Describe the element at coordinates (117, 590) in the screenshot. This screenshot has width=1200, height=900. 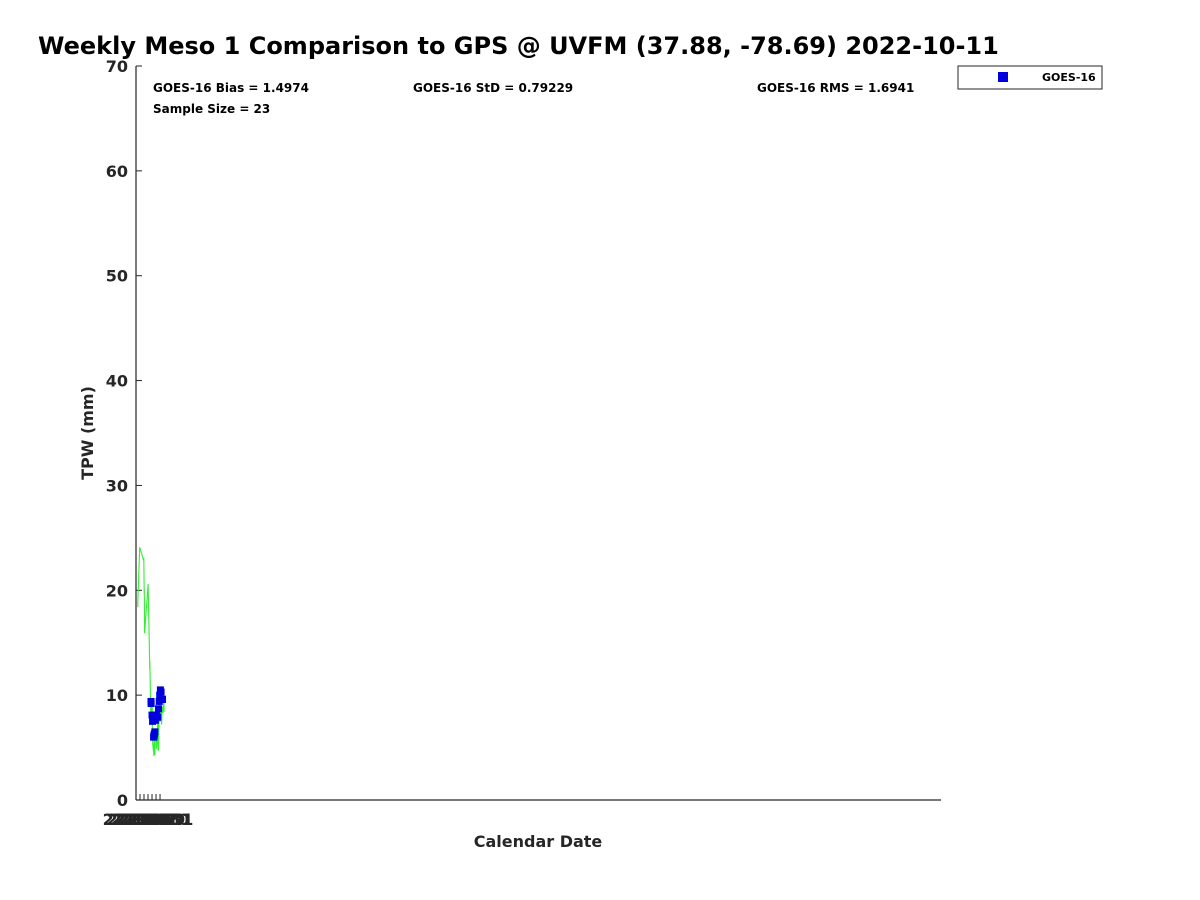
I see `y-tick-label: 20` at that location.